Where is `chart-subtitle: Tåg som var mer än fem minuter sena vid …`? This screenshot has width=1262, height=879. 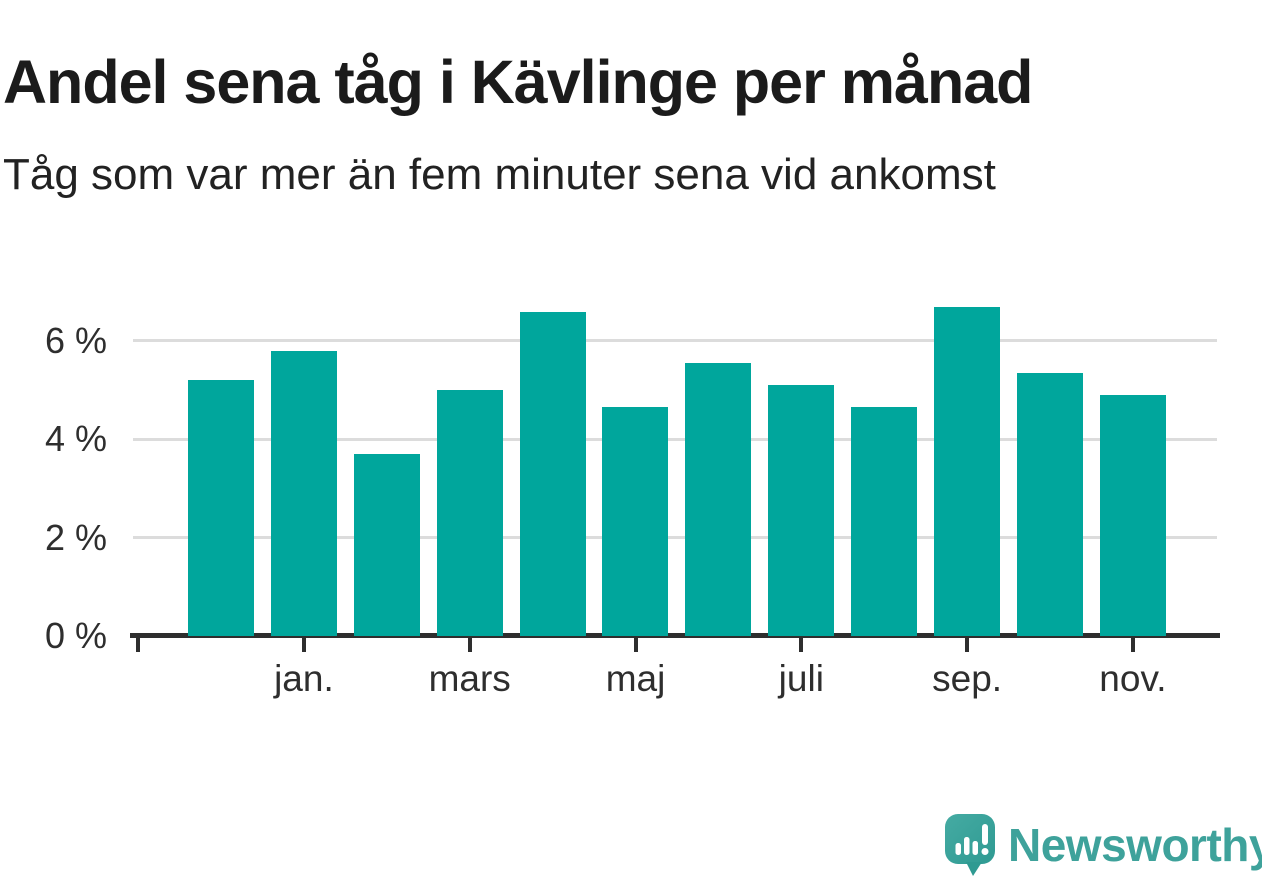 chart-subtitle: Tåg som var mer än fem minuter sena vid … is located at coordinates (499, 174).